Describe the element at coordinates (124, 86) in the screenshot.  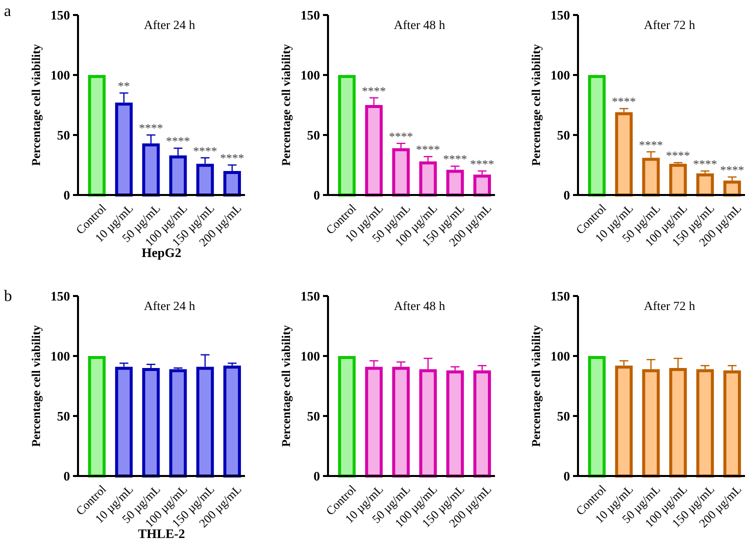
I see `annotation: **` at that location.